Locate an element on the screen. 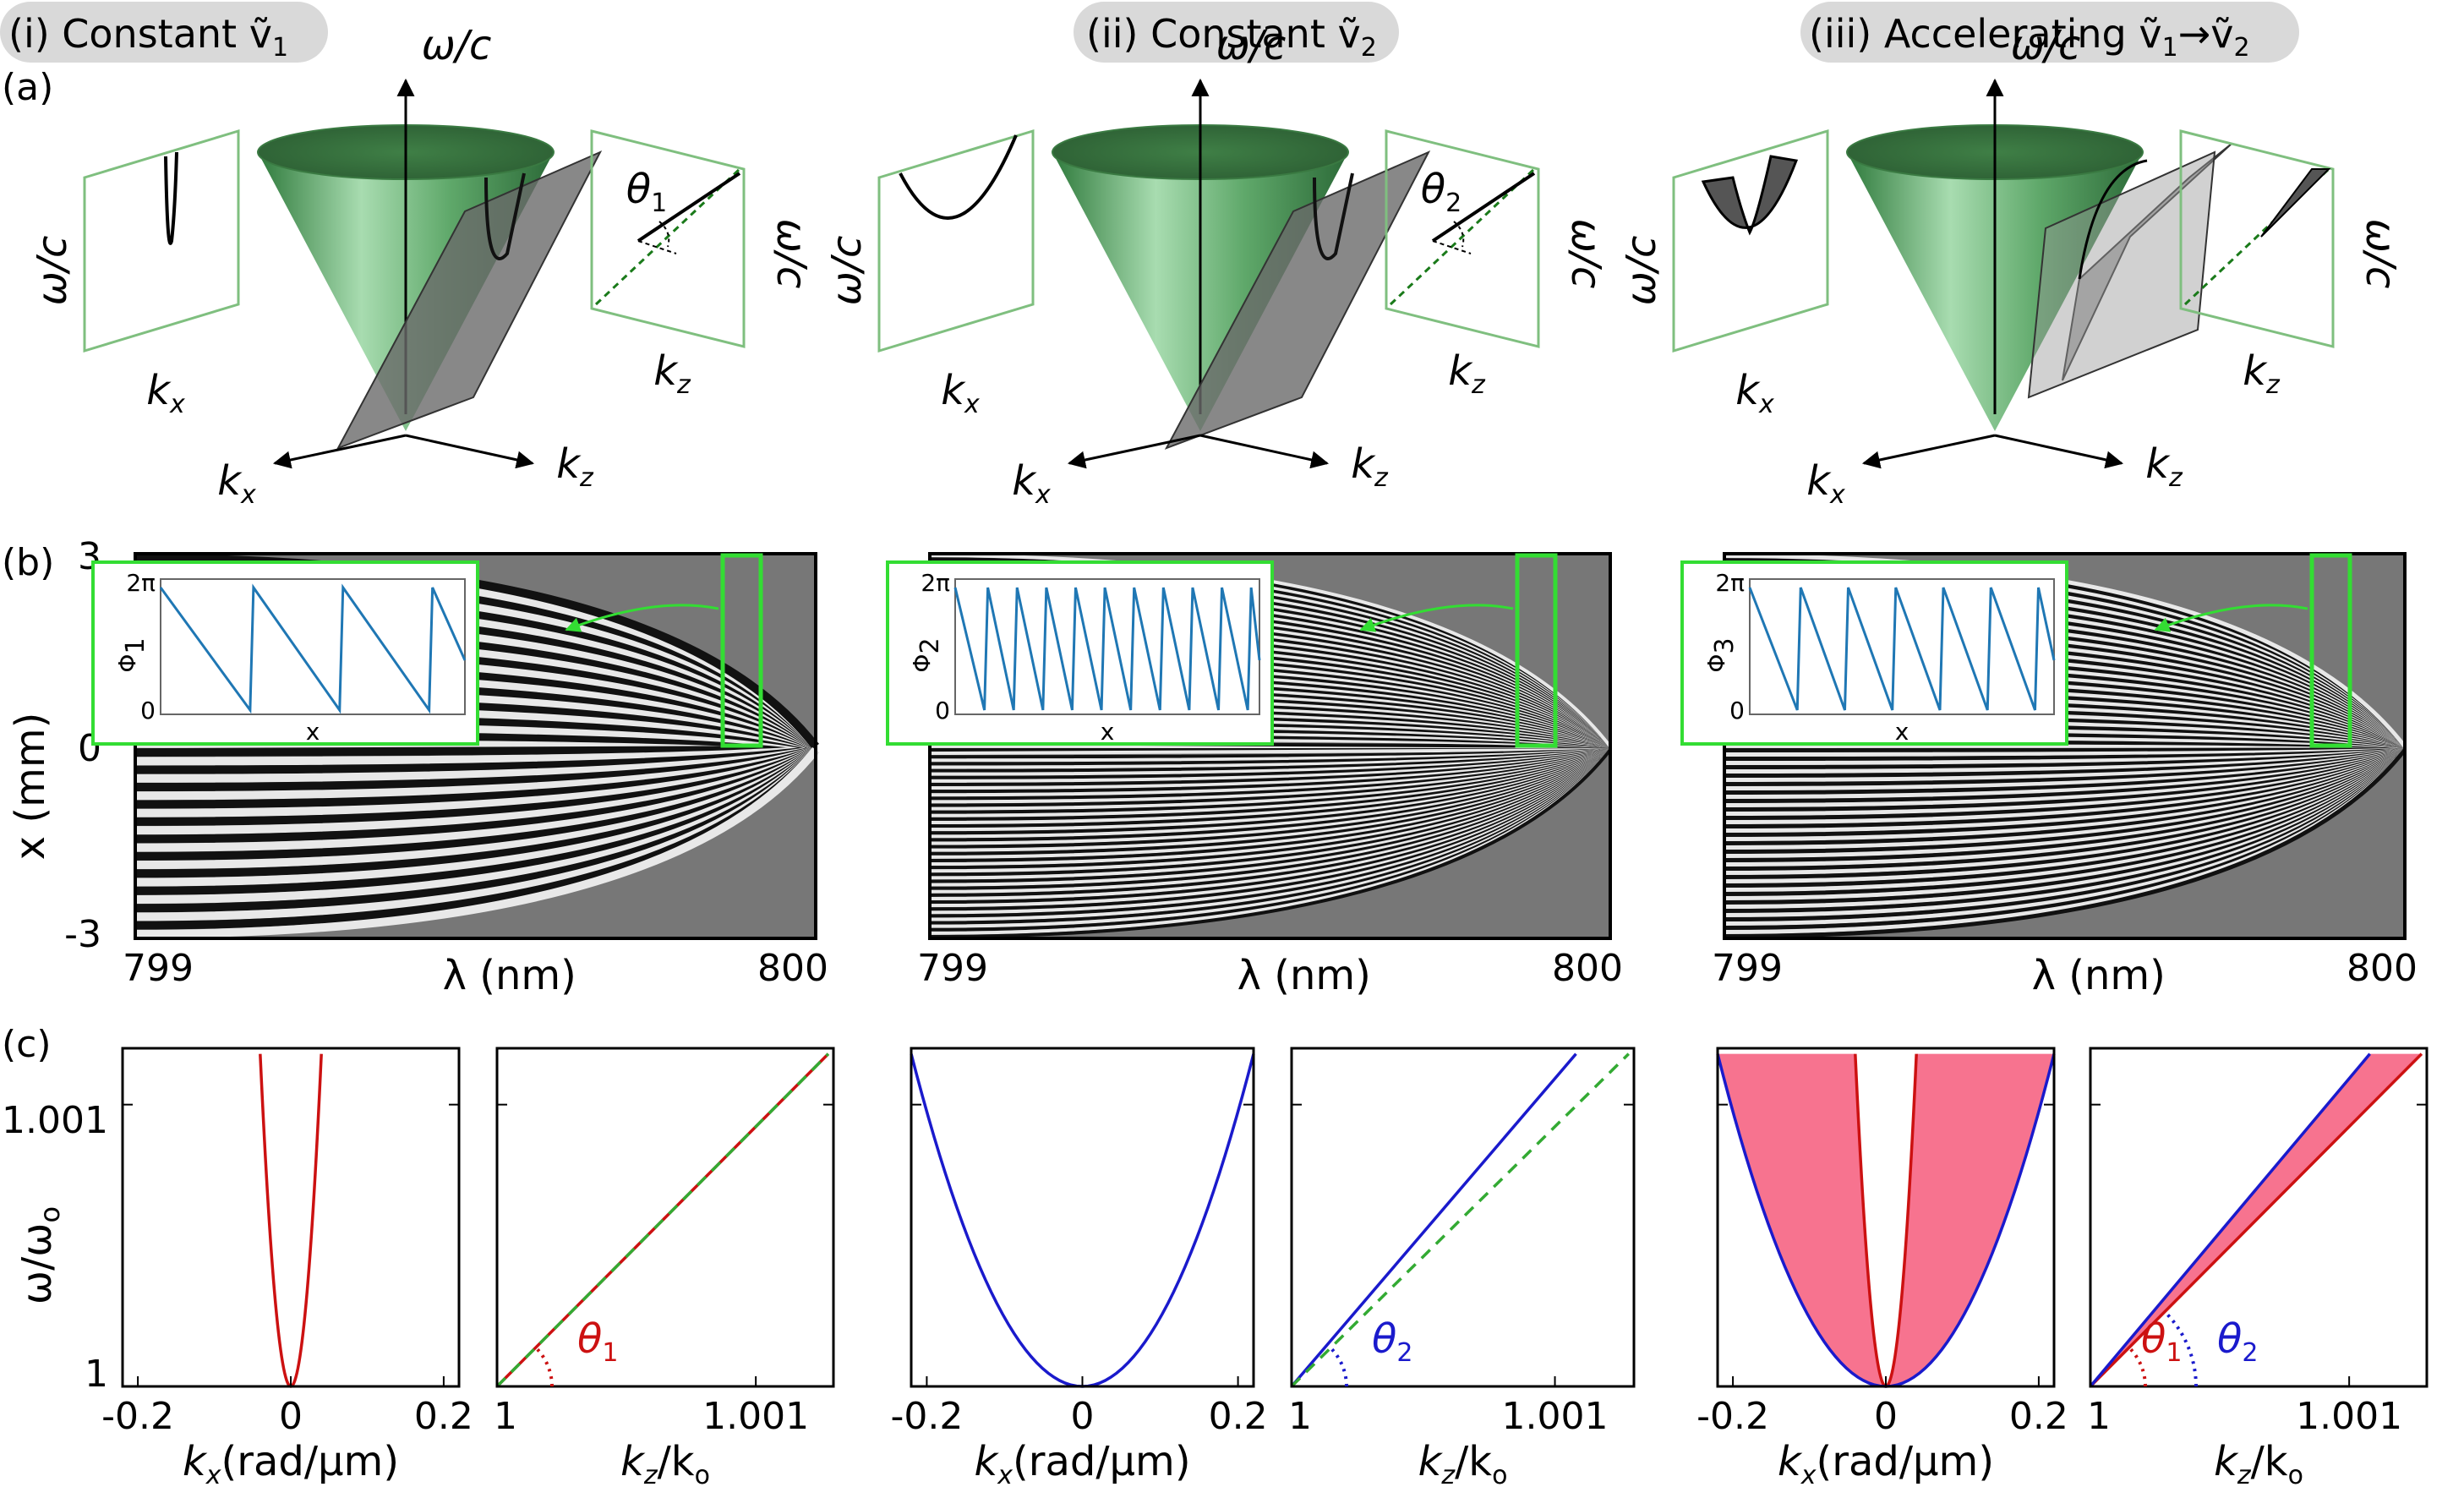  side-right-xlabel: kz is located at coordinates (2262, 373).